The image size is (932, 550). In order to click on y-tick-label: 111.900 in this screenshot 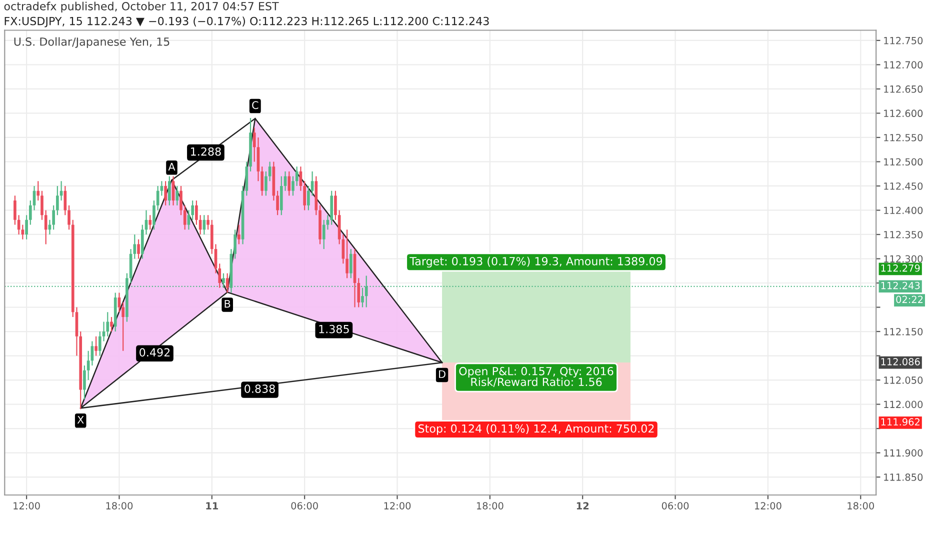, I will do `click(903, 453)`.